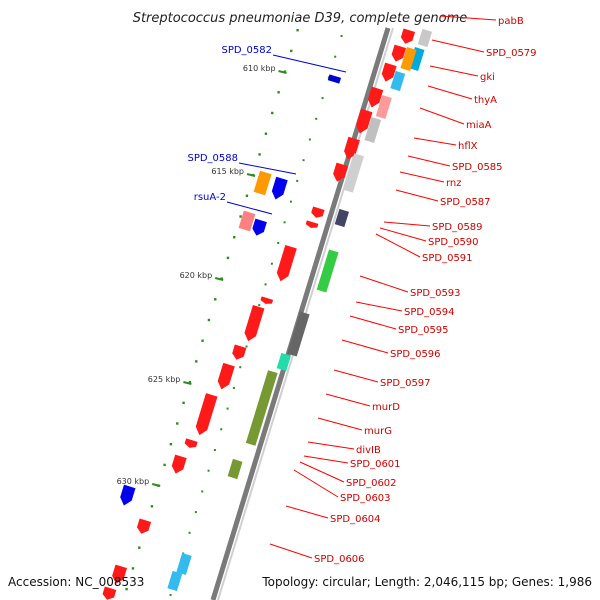 The width and height of the screenshot is (600, 600). Describe the element at coordinates (465, 202) in the screenshot. I see `gene-label-spd-0587: SPD_0587` at that location.